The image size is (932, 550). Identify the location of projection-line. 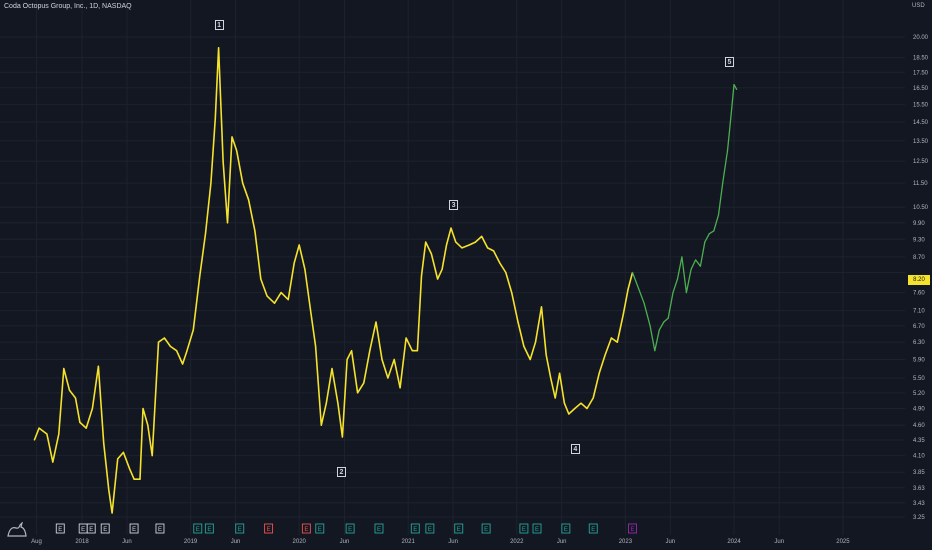
(684, 217).